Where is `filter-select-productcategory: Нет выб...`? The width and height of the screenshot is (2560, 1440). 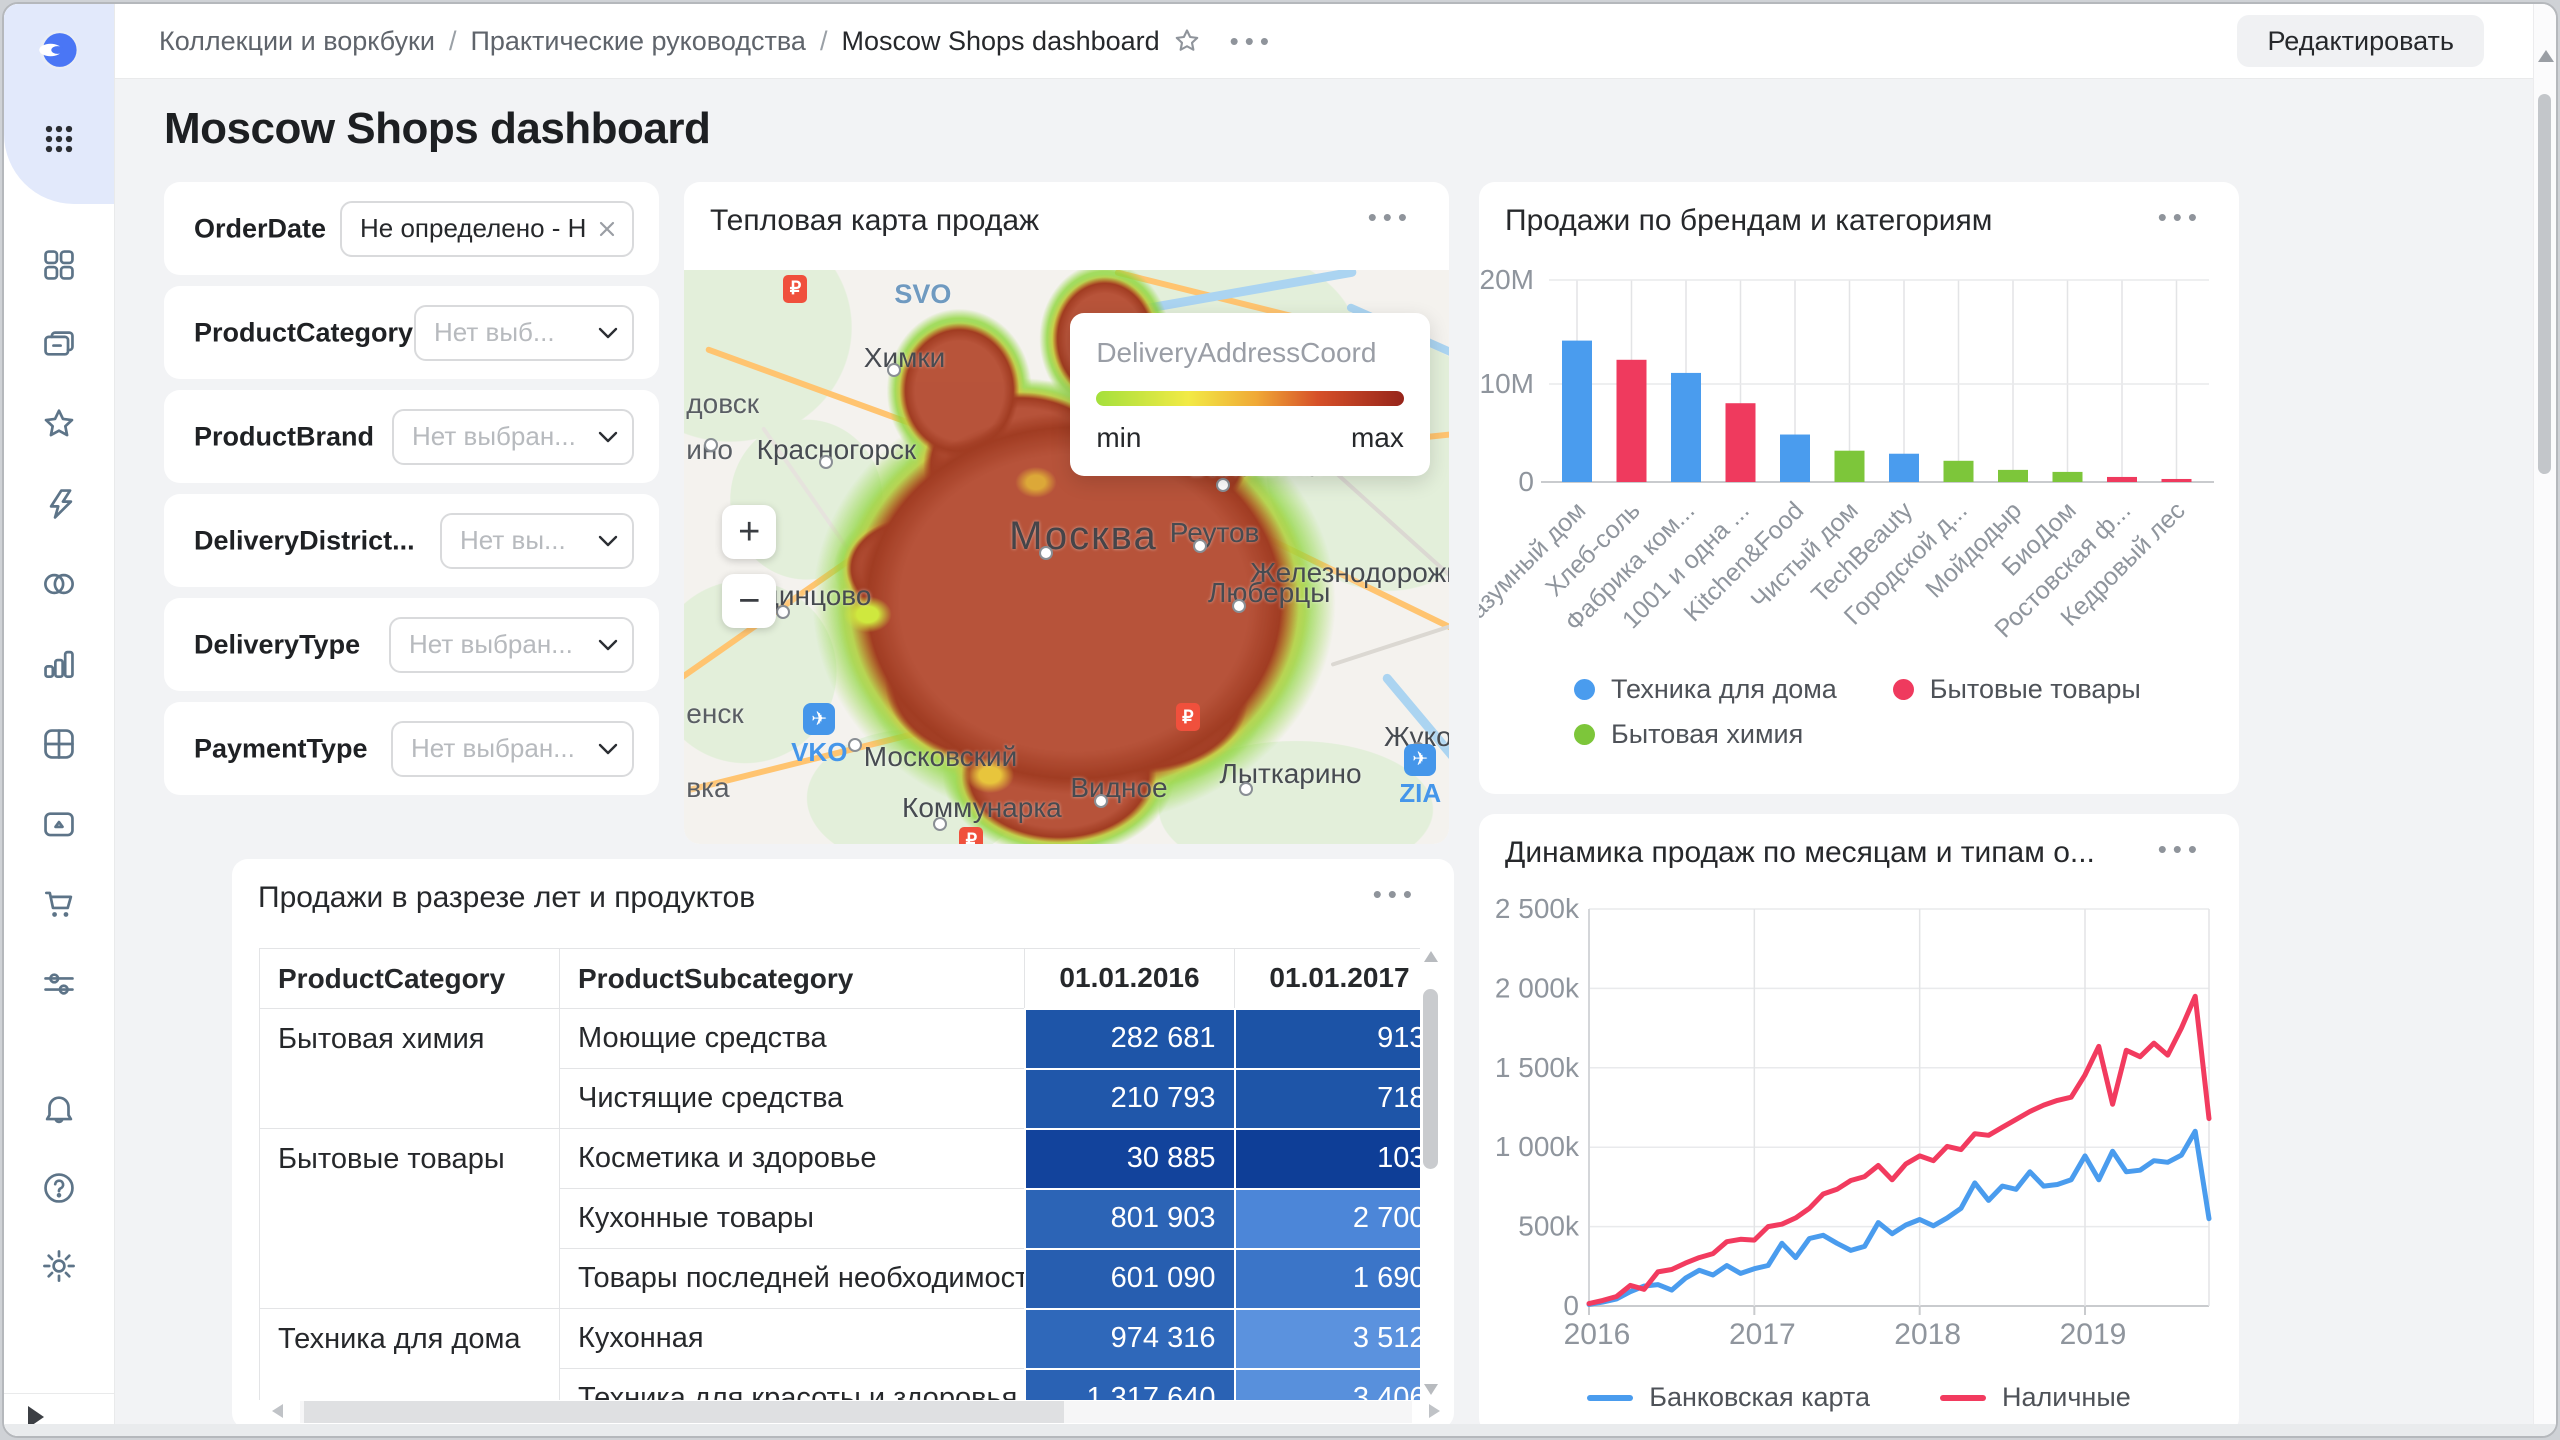
filter-select-productcategory: Нет выб... is located at coordinates (524, 332).